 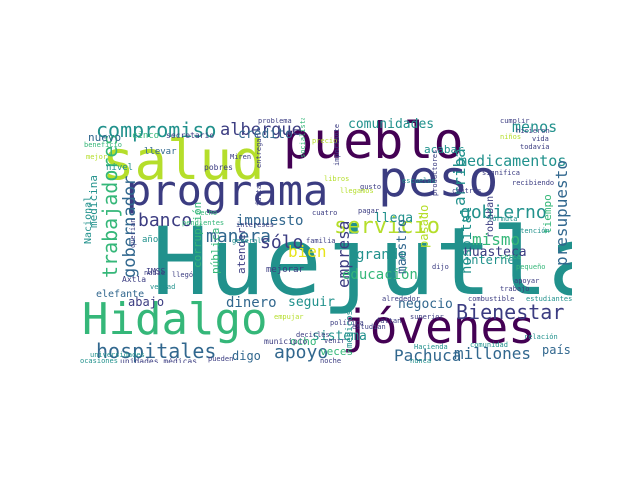 I want to click on word-socialista: socialista, so click(x=303, y=138).